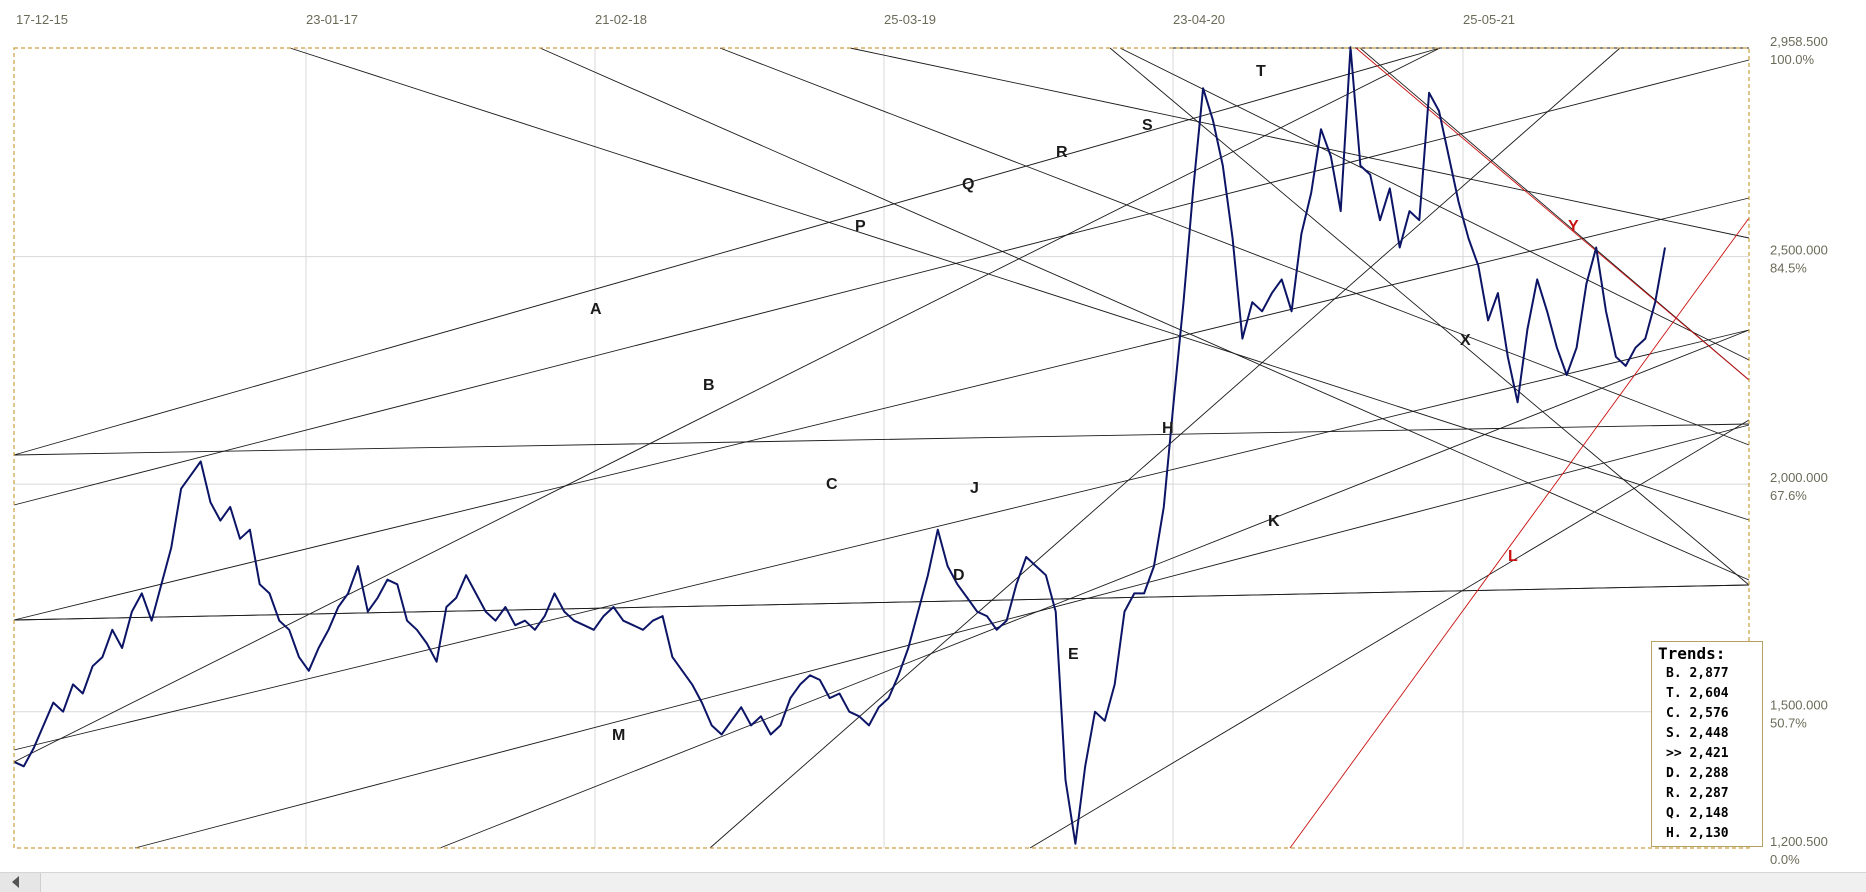 The image size is (1866, 892). I want to click on legend-row: T. 2,604, so click(1707, 694).